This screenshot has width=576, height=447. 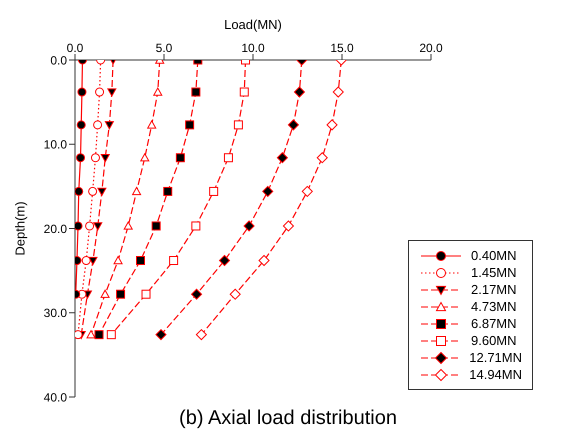 What do you see at coordinates (253, 48) in the screenshot?
I see `x-tick-label: 10.0` at bounding box center [253, 48].